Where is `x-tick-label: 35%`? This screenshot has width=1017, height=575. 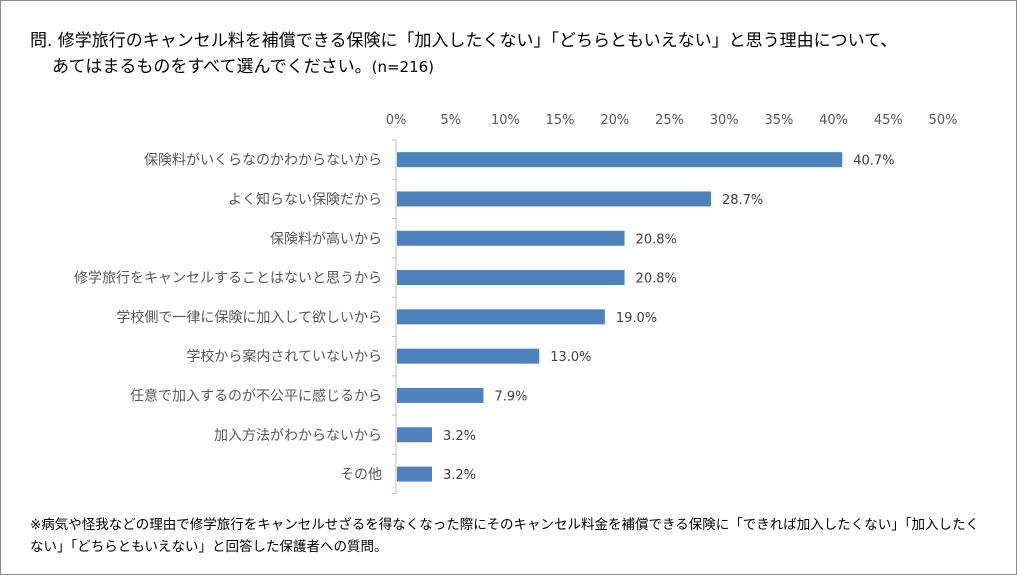 x-tick-label: 35% is located at coordinates (778, 120).